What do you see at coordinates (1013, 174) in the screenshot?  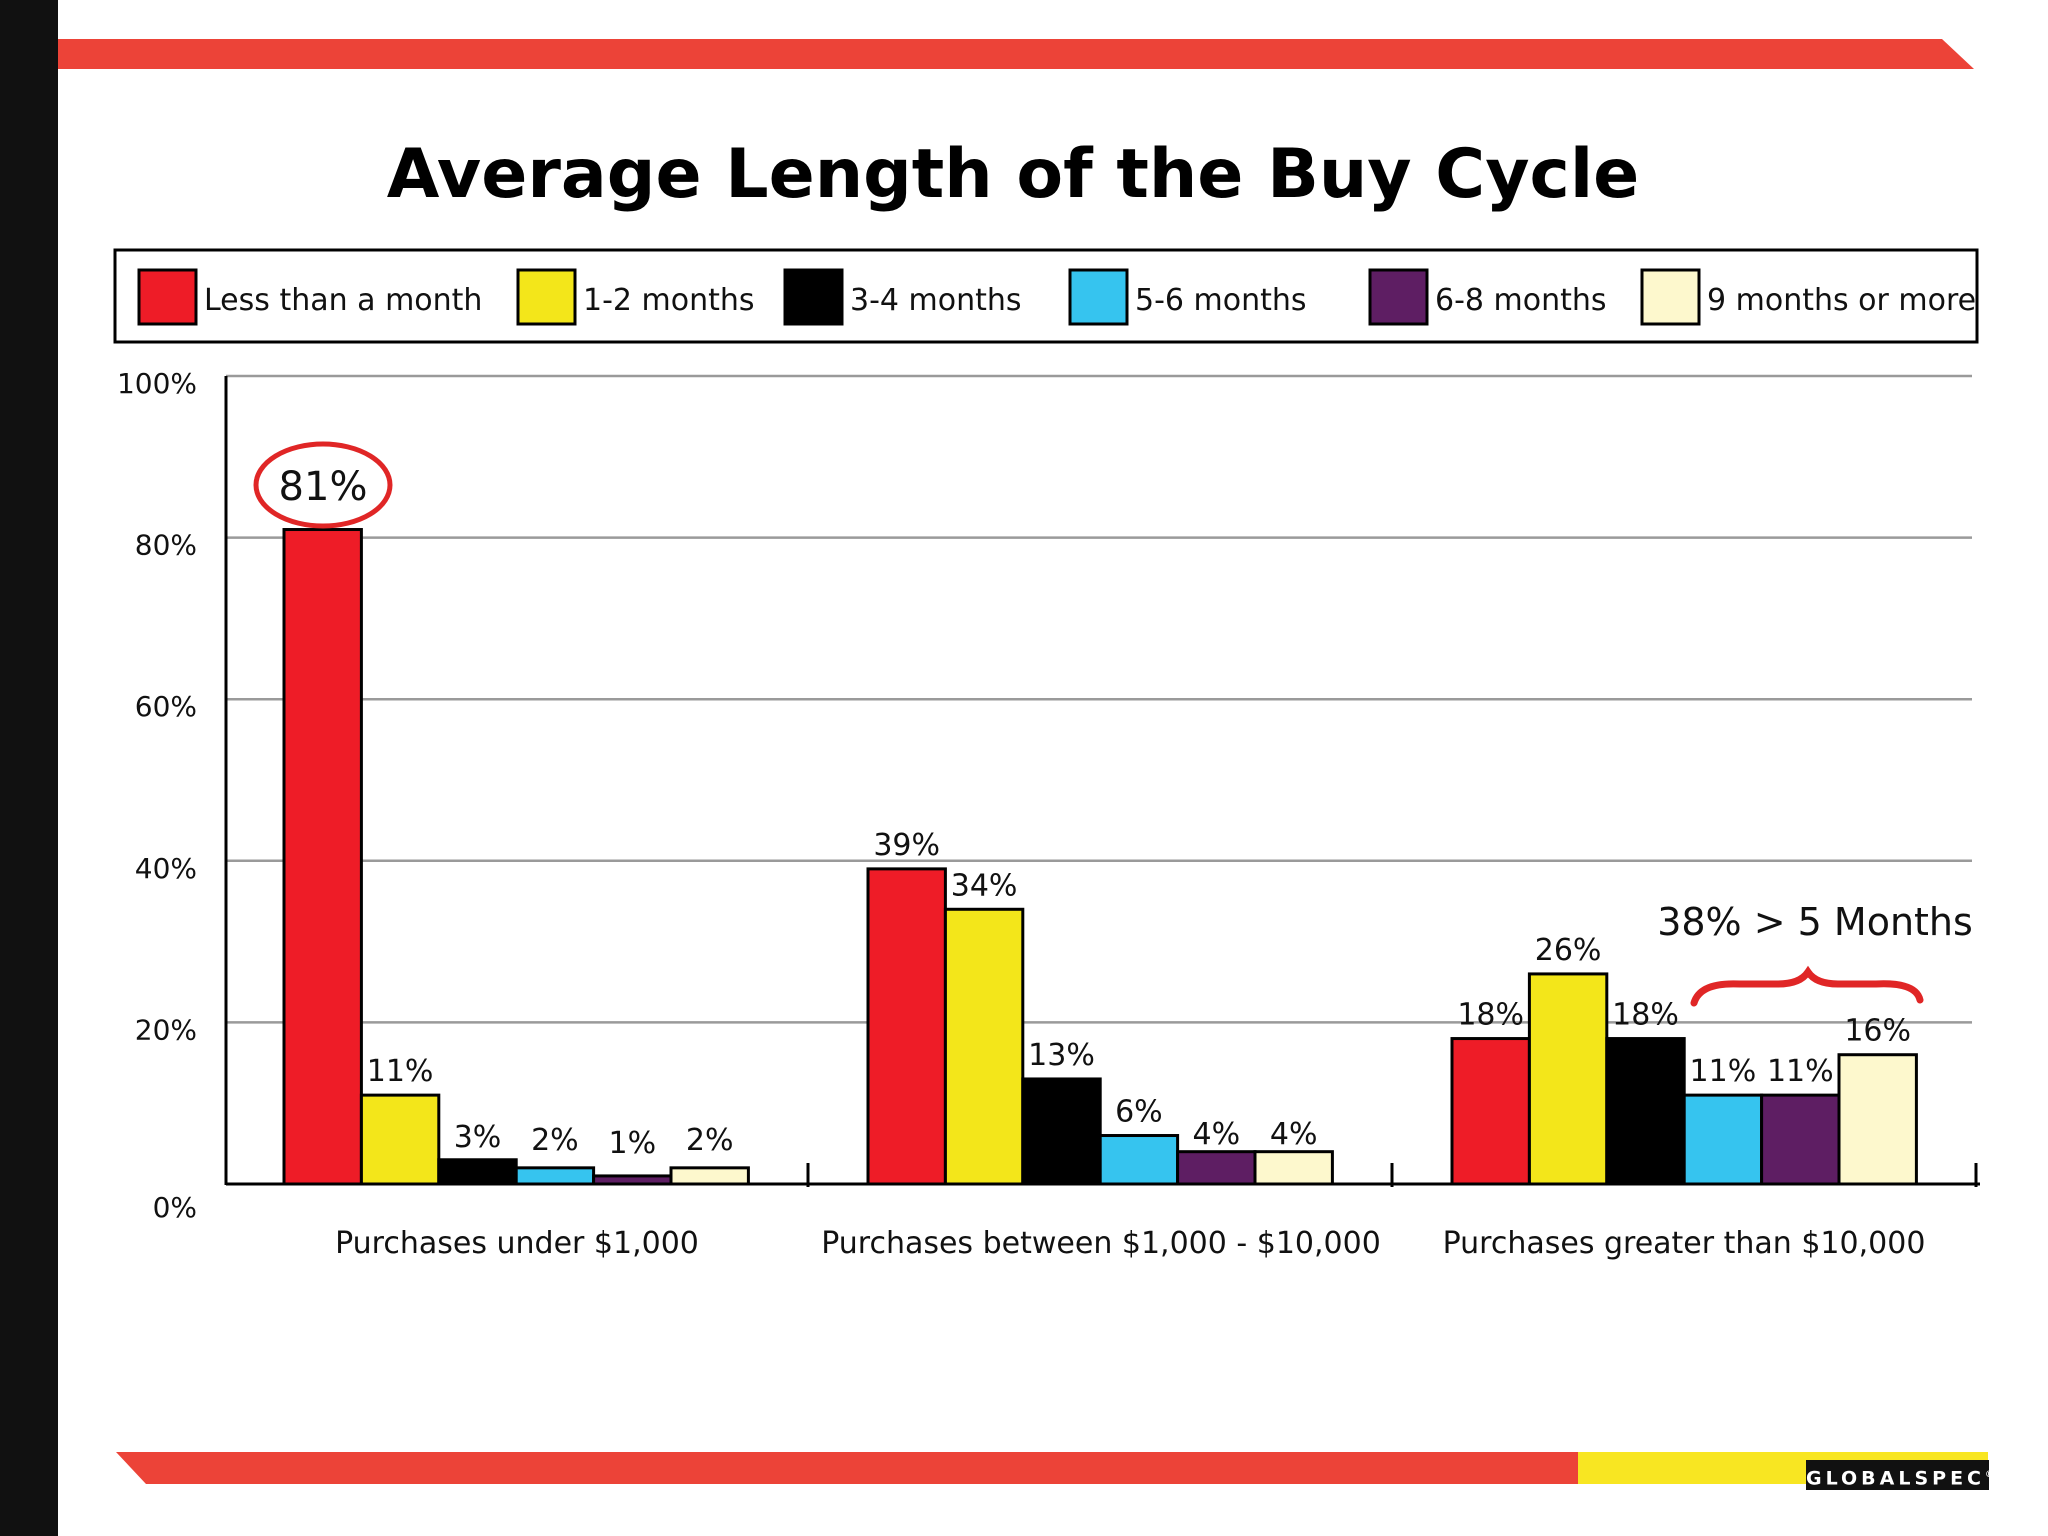 I see `chart-title: Average Length of the Buy Cycle` at bounding box center [1013, 174].